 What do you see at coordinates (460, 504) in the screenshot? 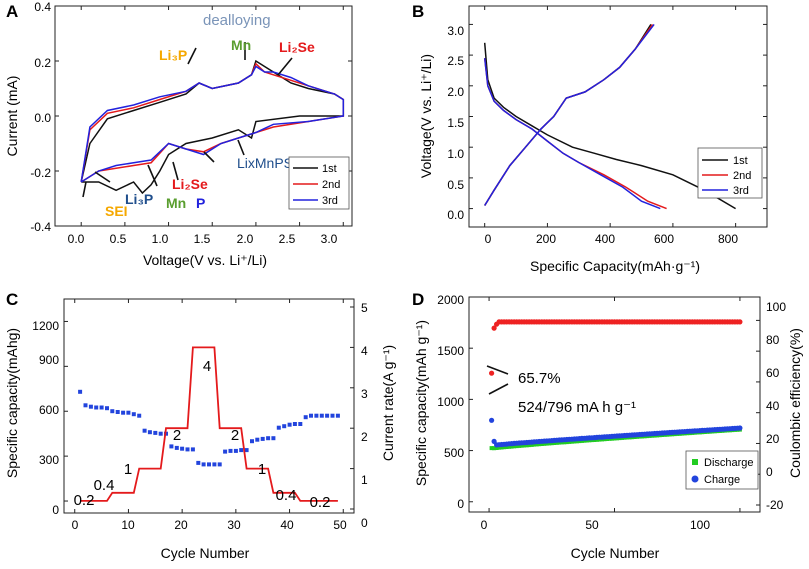
I see `panel-d-ytick: 0` at bounding box center [460, 504].